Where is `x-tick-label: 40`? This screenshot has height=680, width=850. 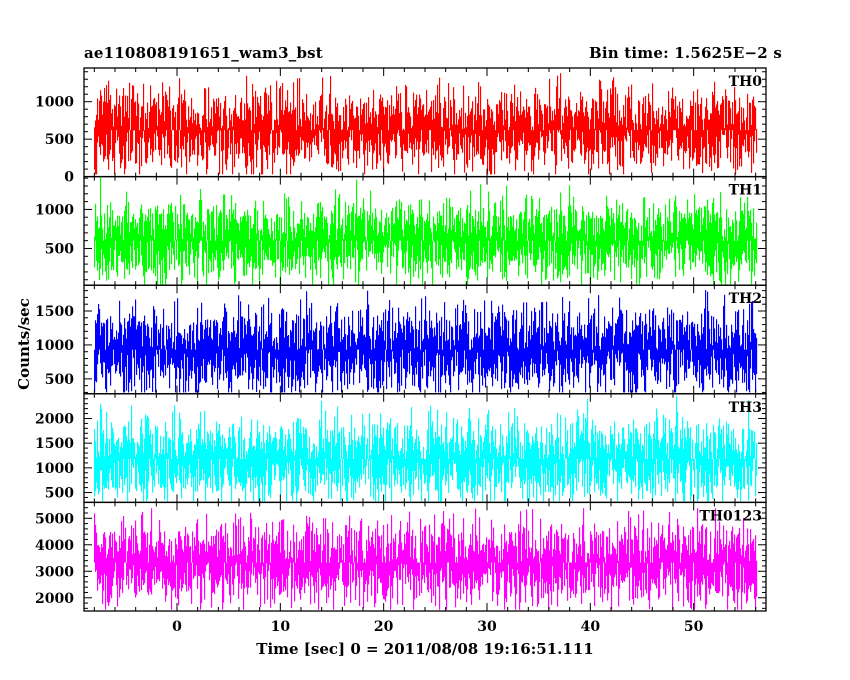 x-tick-label: 40 is located at coordinates (591, 627).